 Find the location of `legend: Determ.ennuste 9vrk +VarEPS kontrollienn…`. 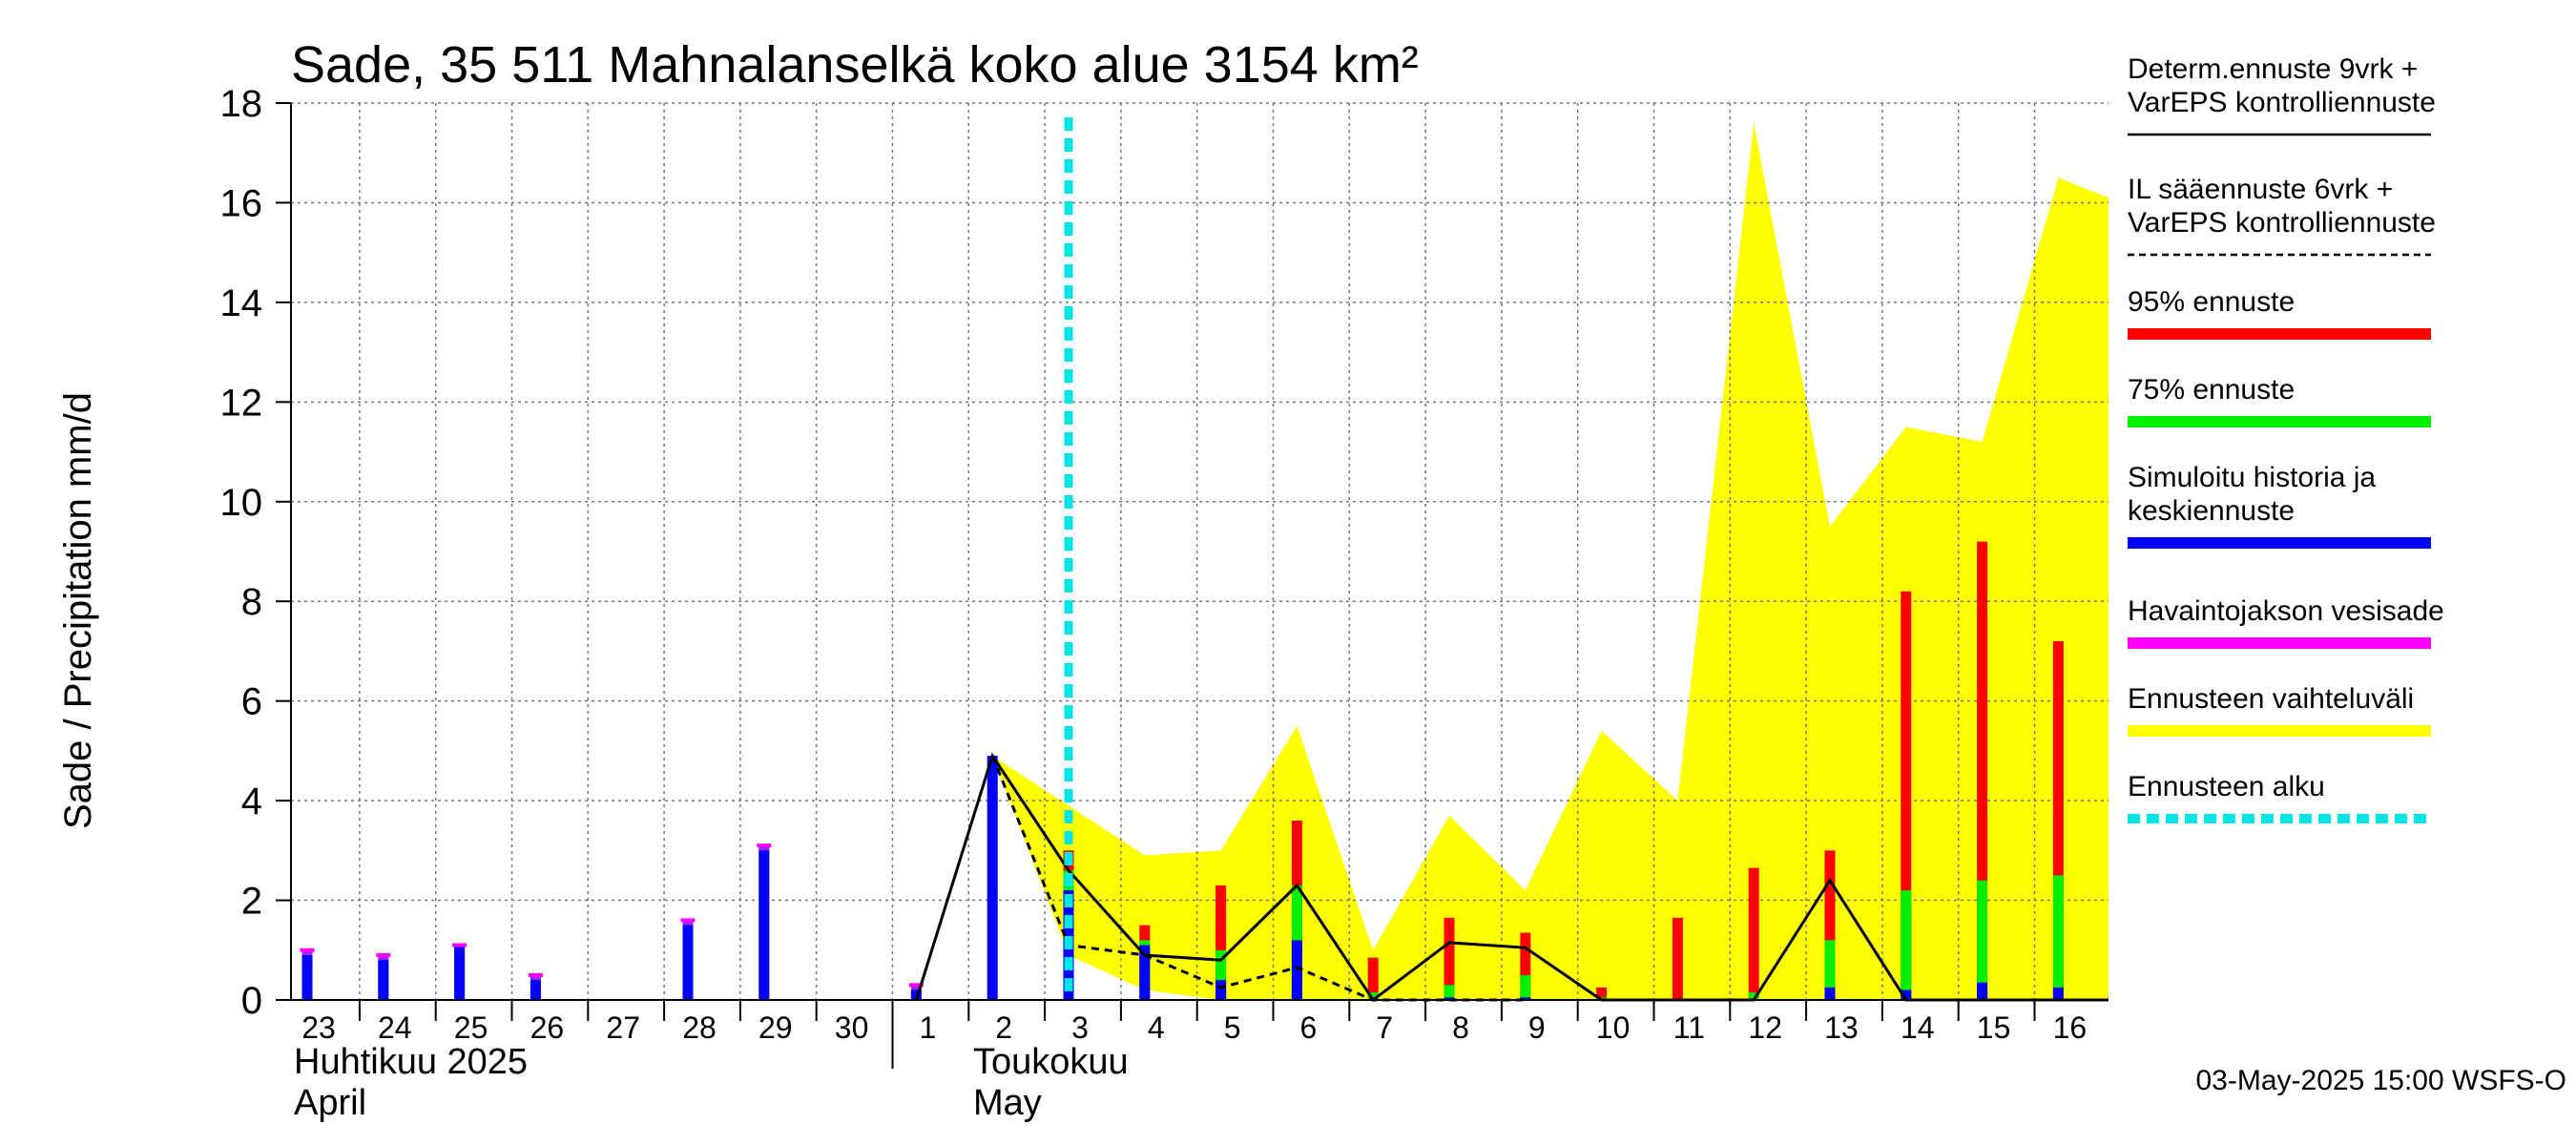

legend: Determ.ennuste 9vrk +VarEPS kontrollienn… is located at coordinates (2286, 438).